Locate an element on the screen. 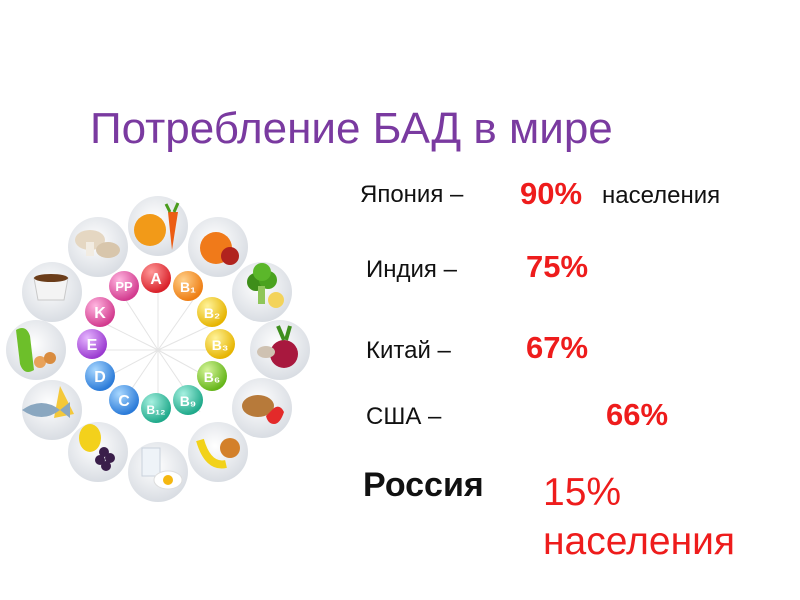  svg-text: PP is located at coordinates (124, 286).